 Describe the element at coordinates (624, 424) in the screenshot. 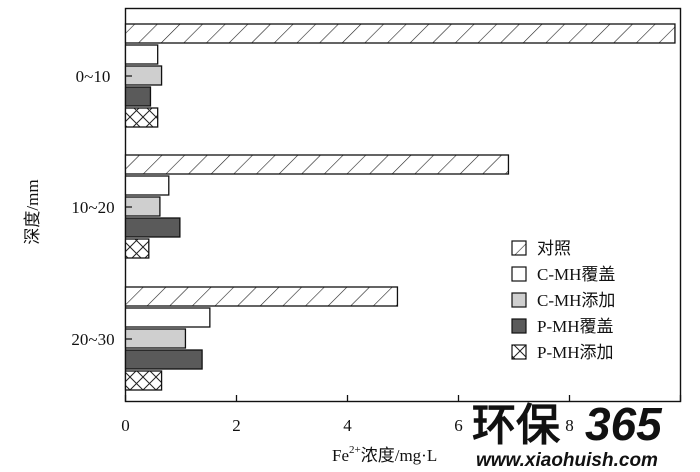

I see `watermark-number-text: 365` at that location.